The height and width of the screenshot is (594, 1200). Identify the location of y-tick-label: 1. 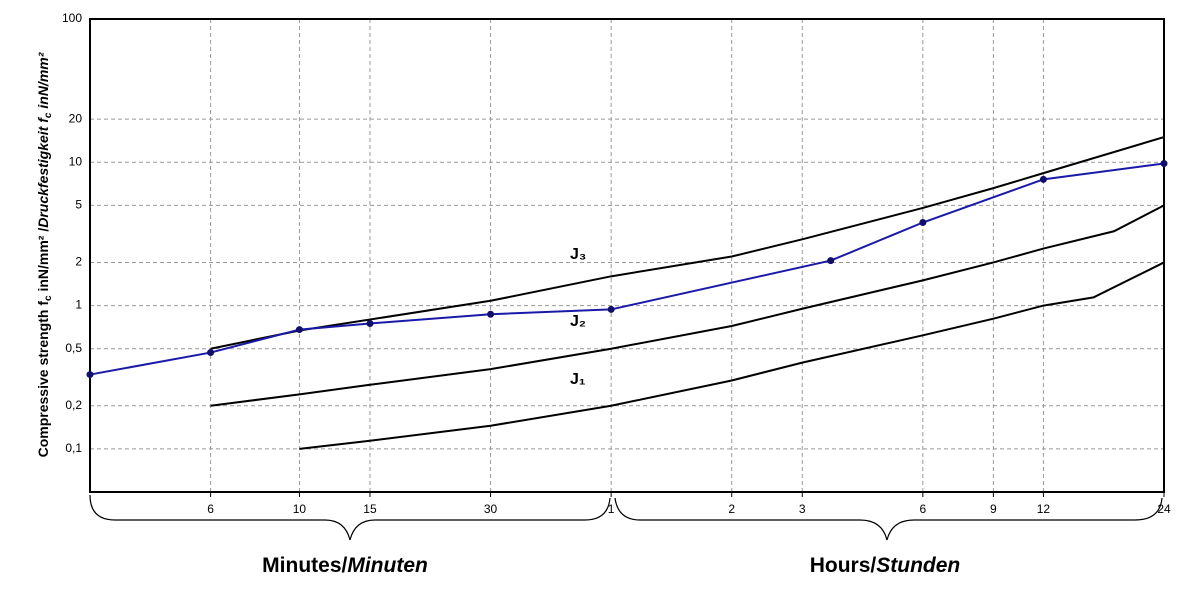
(78, 305).